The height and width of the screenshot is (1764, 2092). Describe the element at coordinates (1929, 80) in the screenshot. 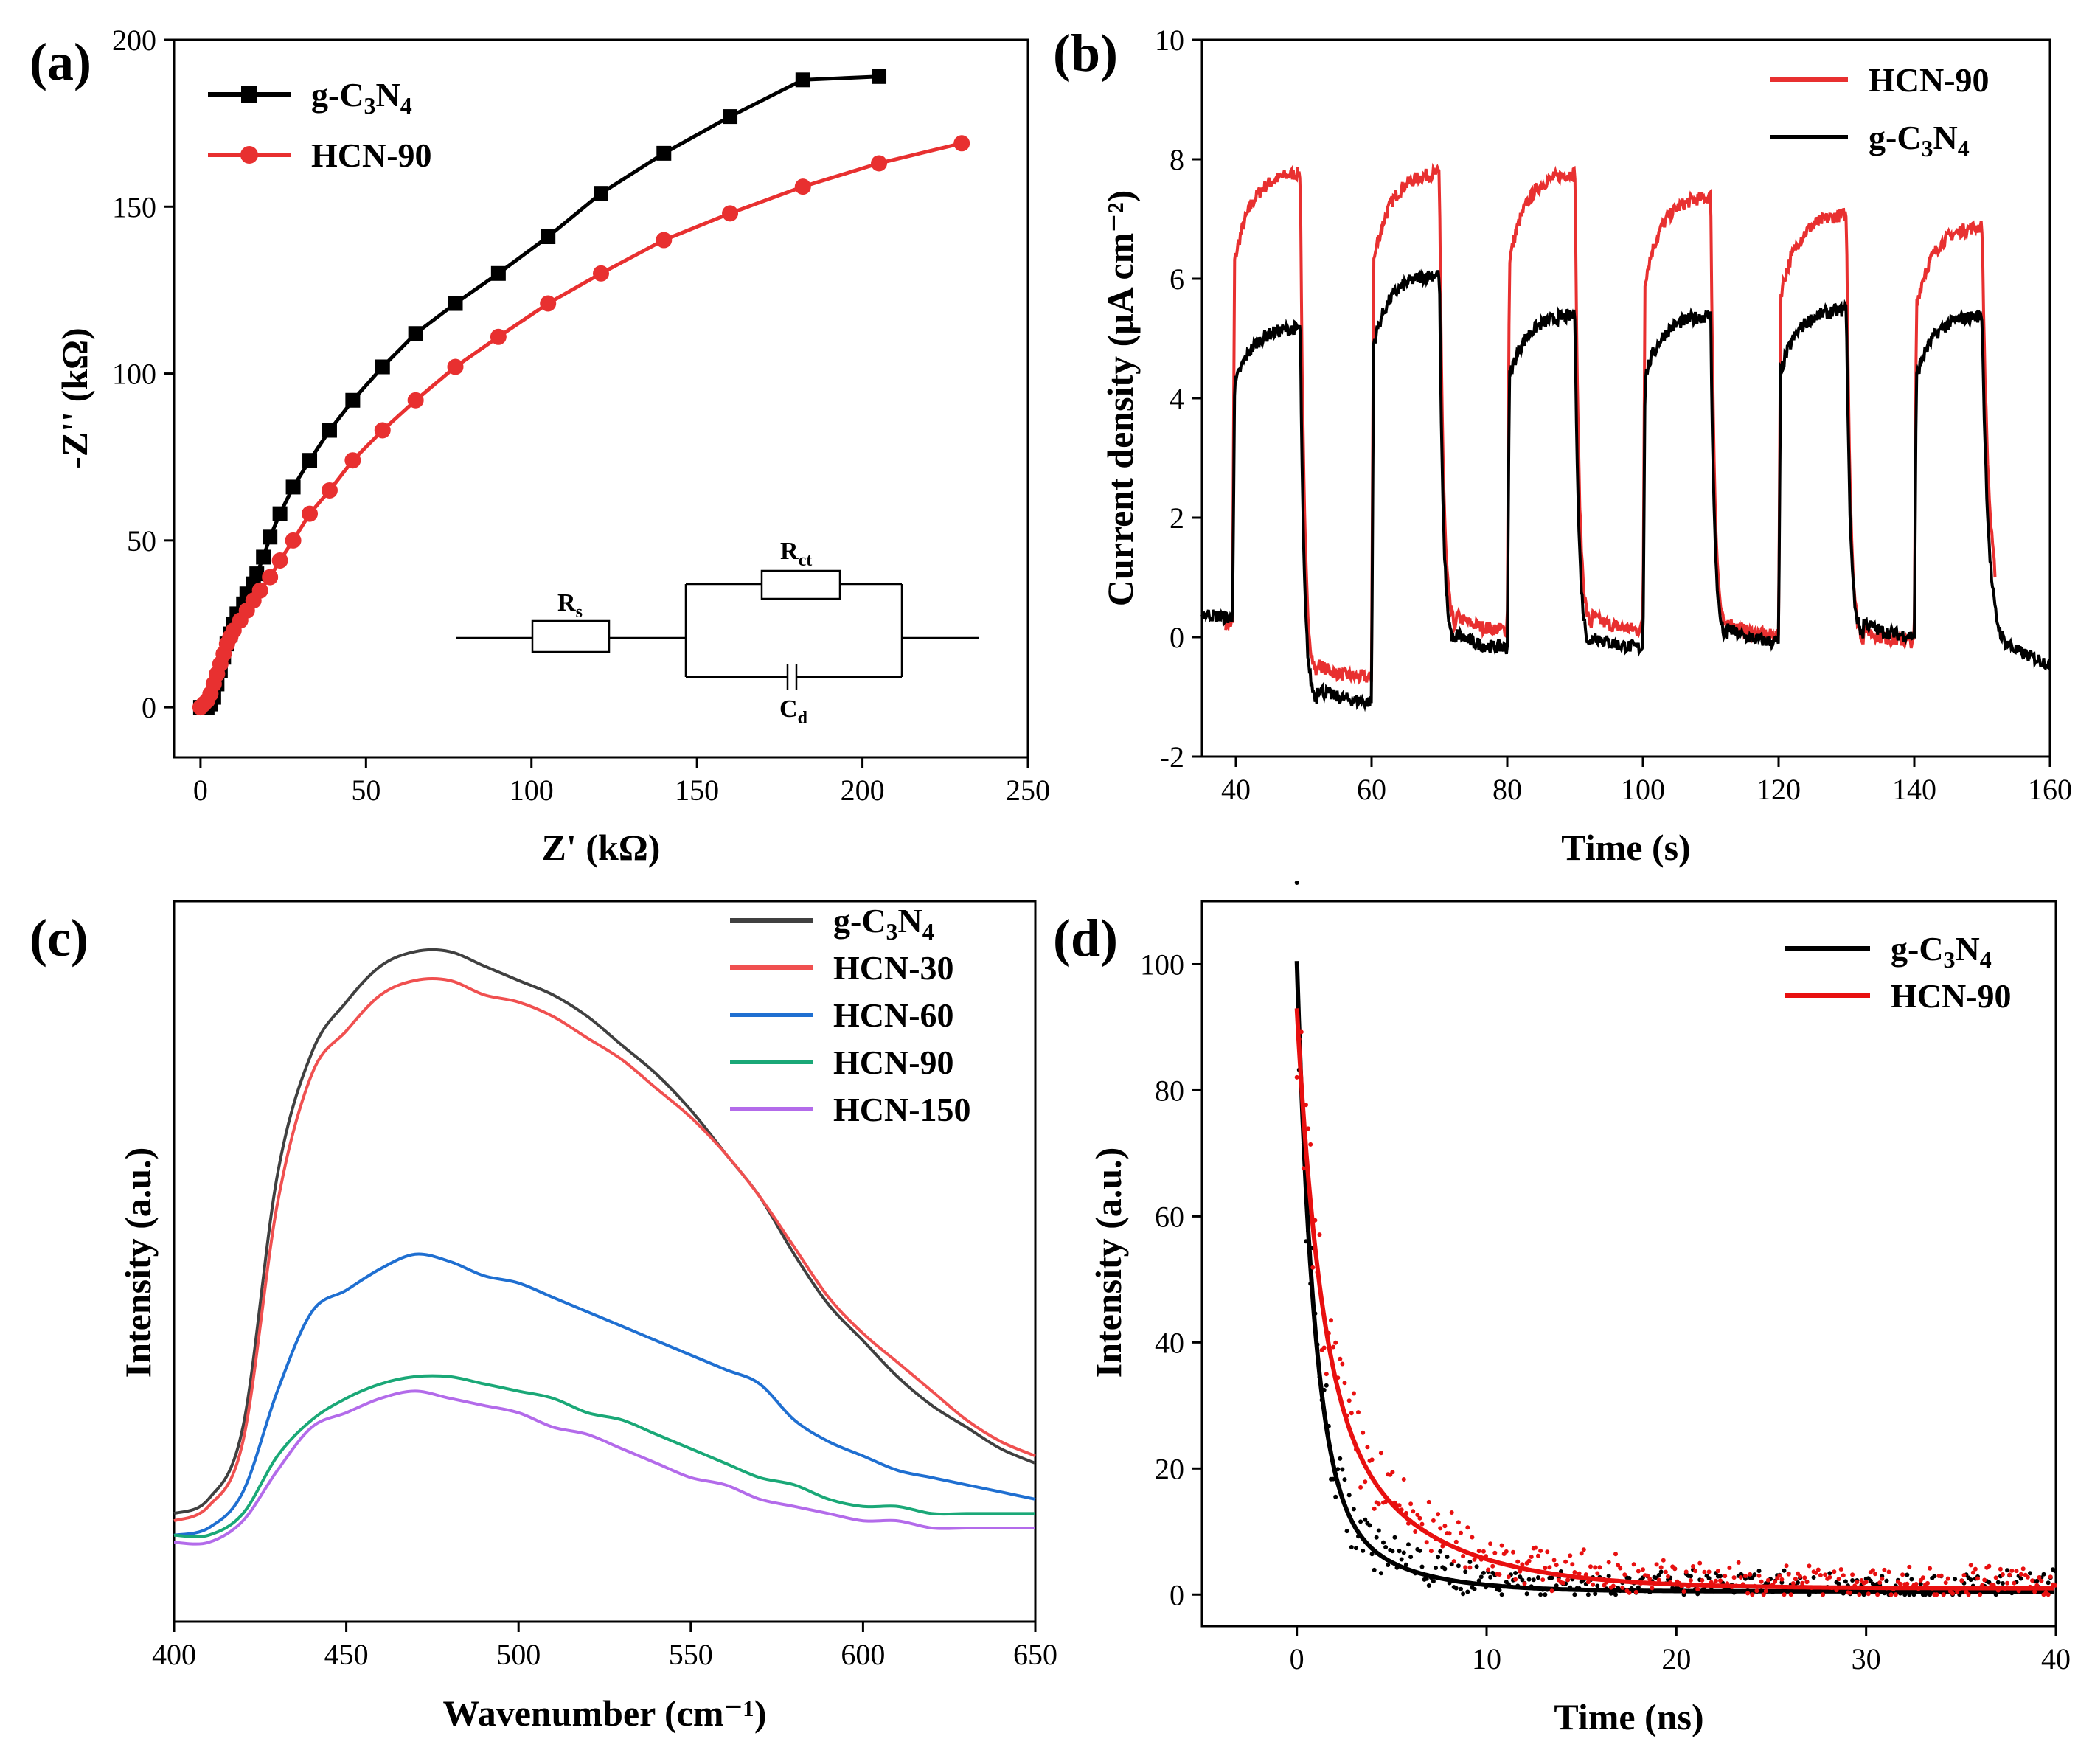

I see `legend-label-hcn-90: HCN-90` at that location.